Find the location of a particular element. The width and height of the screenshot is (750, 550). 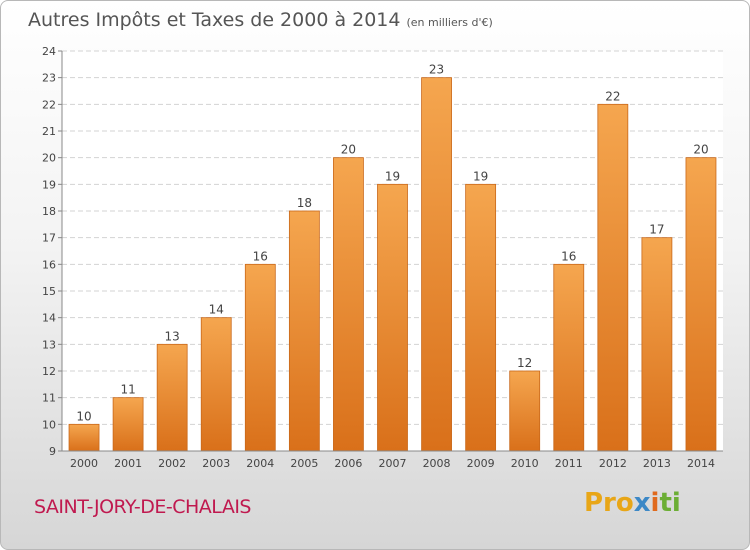

logo-part-2: x is located at coordinates (642, 503).